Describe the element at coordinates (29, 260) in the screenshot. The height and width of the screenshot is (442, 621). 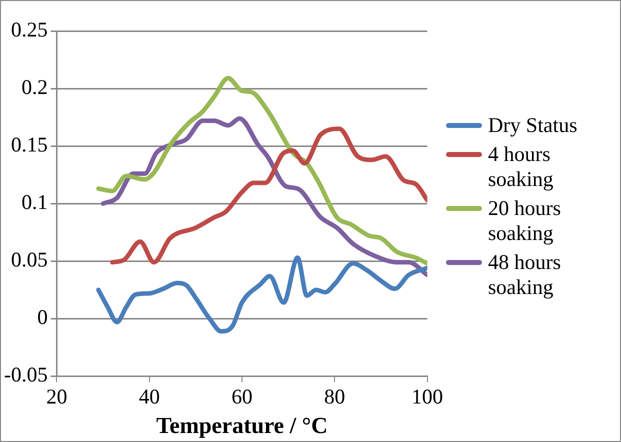
I see `y-tick-label: 0.05` at that location.